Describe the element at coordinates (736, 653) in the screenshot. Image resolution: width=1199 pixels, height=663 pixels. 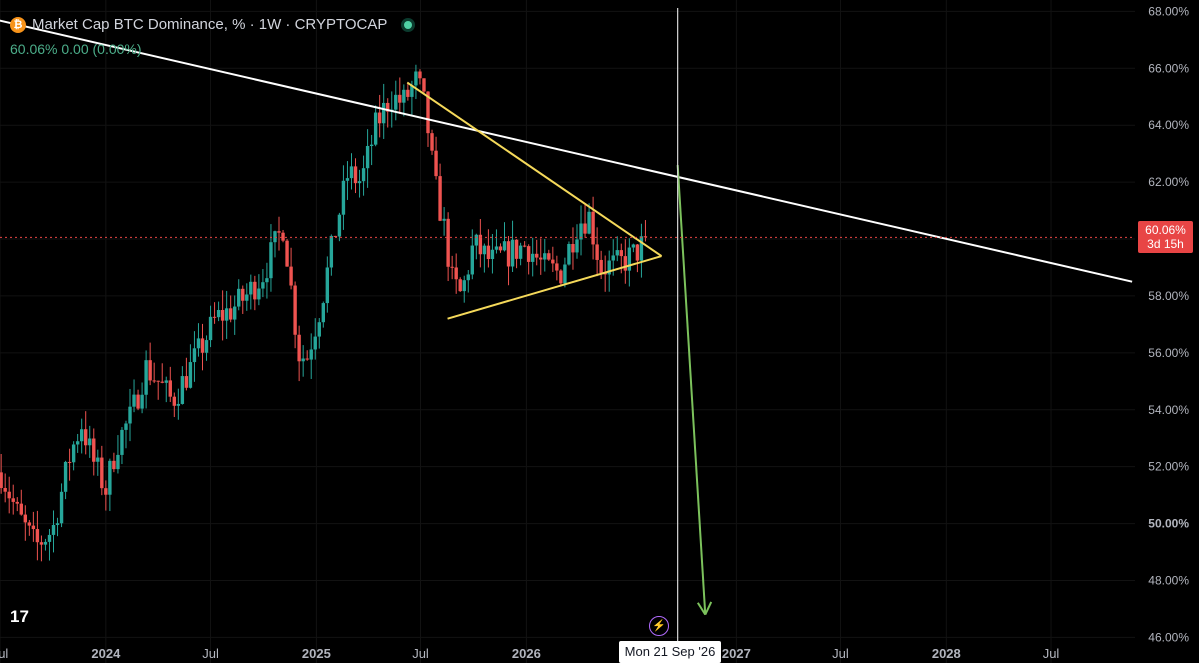
I see `x-tick-label: 2027` at that location.